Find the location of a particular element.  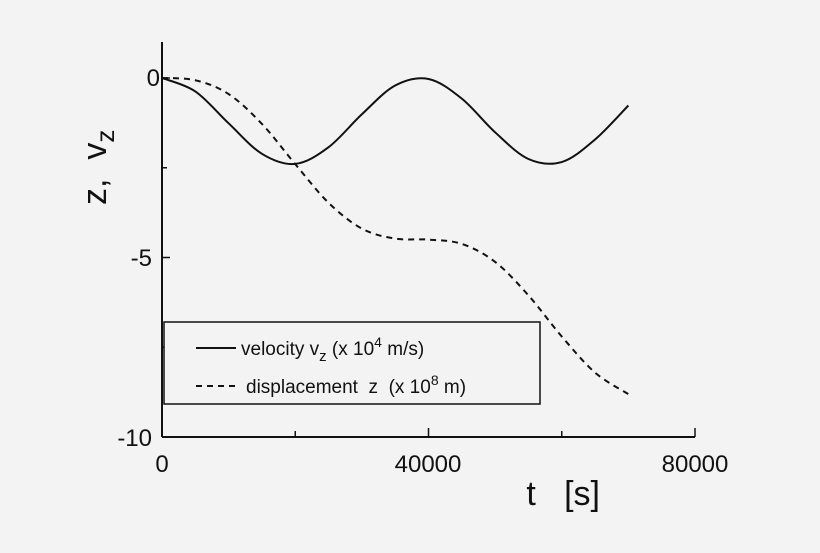

svg-text: z, vz is located at coordinates (98, 167).